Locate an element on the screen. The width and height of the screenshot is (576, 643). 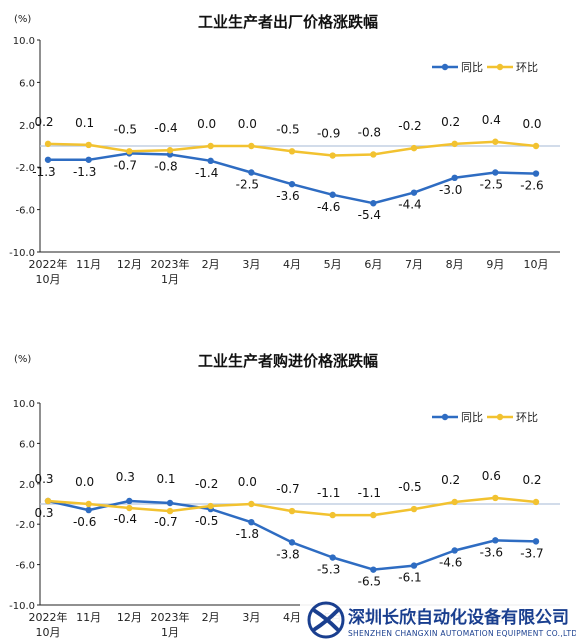
data-label-yoy: 0.3 is located at coordinates (43, 513).